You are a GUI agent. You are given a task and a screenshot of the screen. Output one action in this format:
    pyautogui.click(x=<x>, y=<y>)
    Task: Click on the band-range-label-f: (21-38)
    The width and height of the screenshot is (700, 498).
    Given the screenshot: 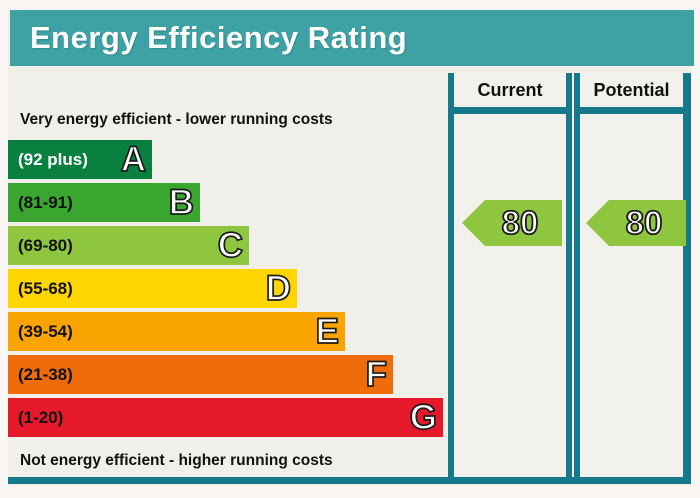 What is the action you would take?
    pyautogui.click(x=45, y=374)
    